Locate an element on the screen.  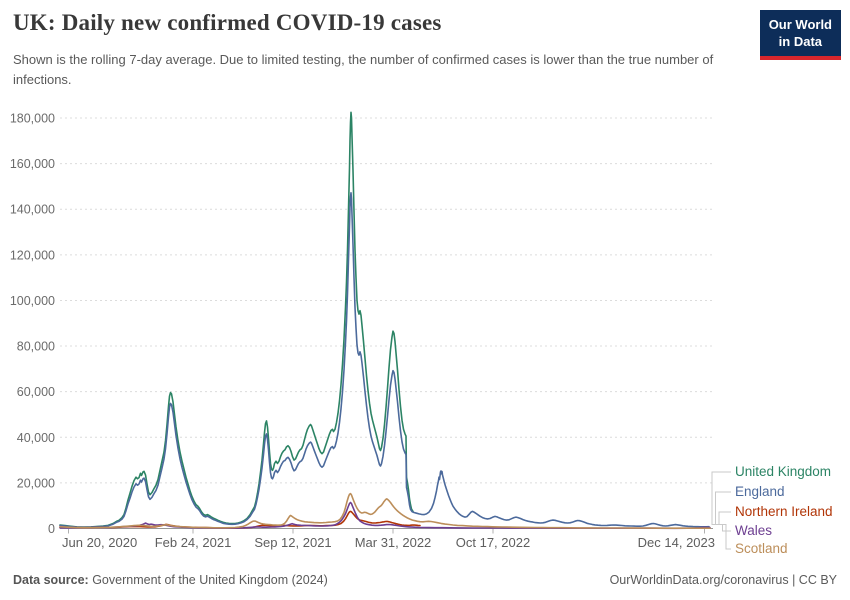
owid-logo: Our World in Data is located at coordinates (800, 35).